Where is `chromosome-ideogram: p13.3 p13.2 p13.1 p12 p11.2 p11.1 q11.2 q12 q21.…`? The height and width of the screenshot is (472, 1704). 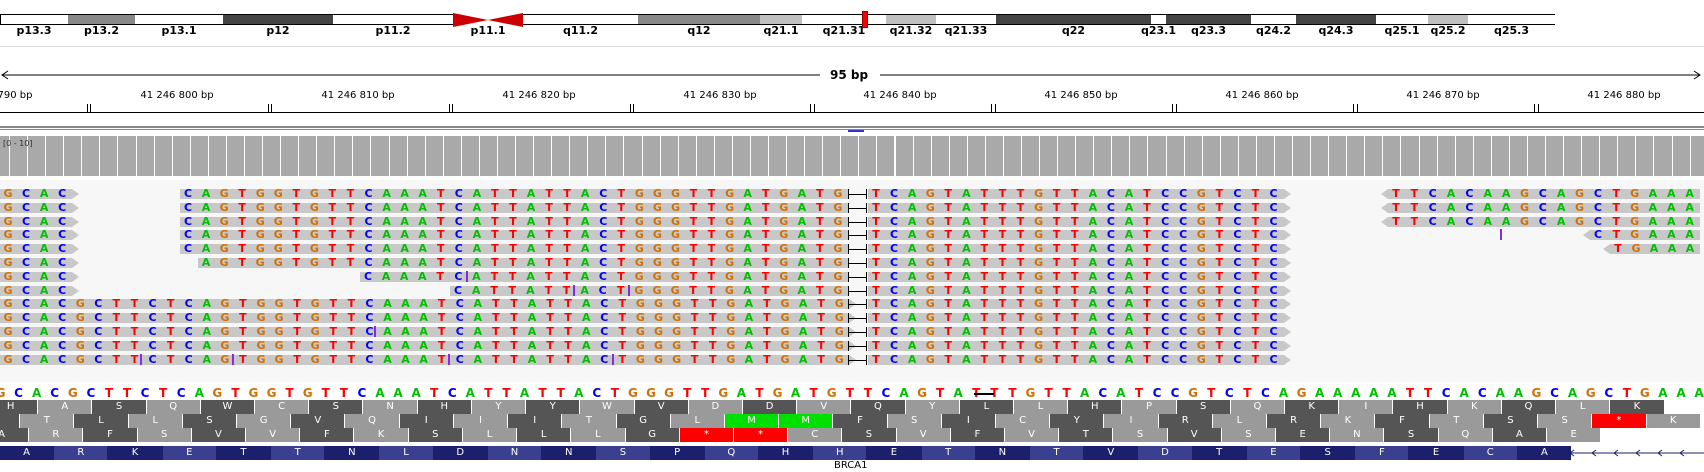 chromosome-ideogram: p13.3 p13.2 p13.1 p12 p11.2 p11.1 q11.2 q12 q21.… is located at coordinates (852, 20).